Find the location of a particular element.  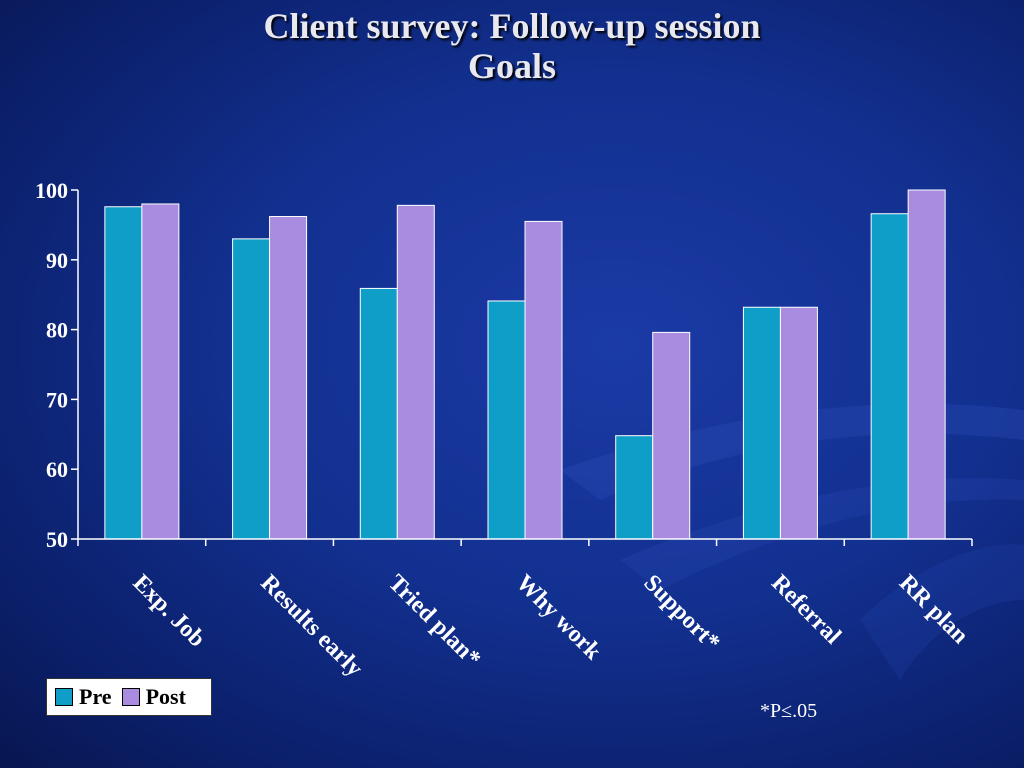

title-line-1: Client survey: Follow-up session is located at coordinates (512, 26).